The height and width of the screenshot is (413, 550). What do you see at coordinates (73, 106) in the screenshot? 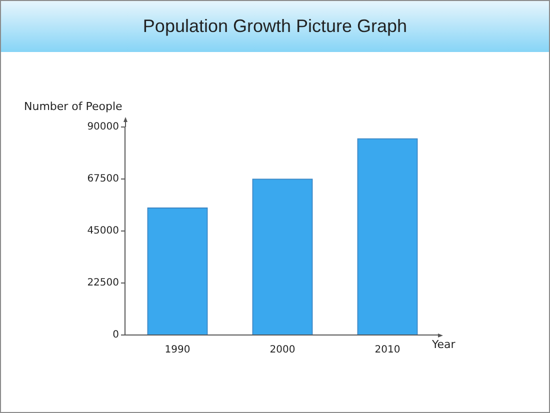
I see `y-axis-title: Number of People` at bounding box center [73, 106].